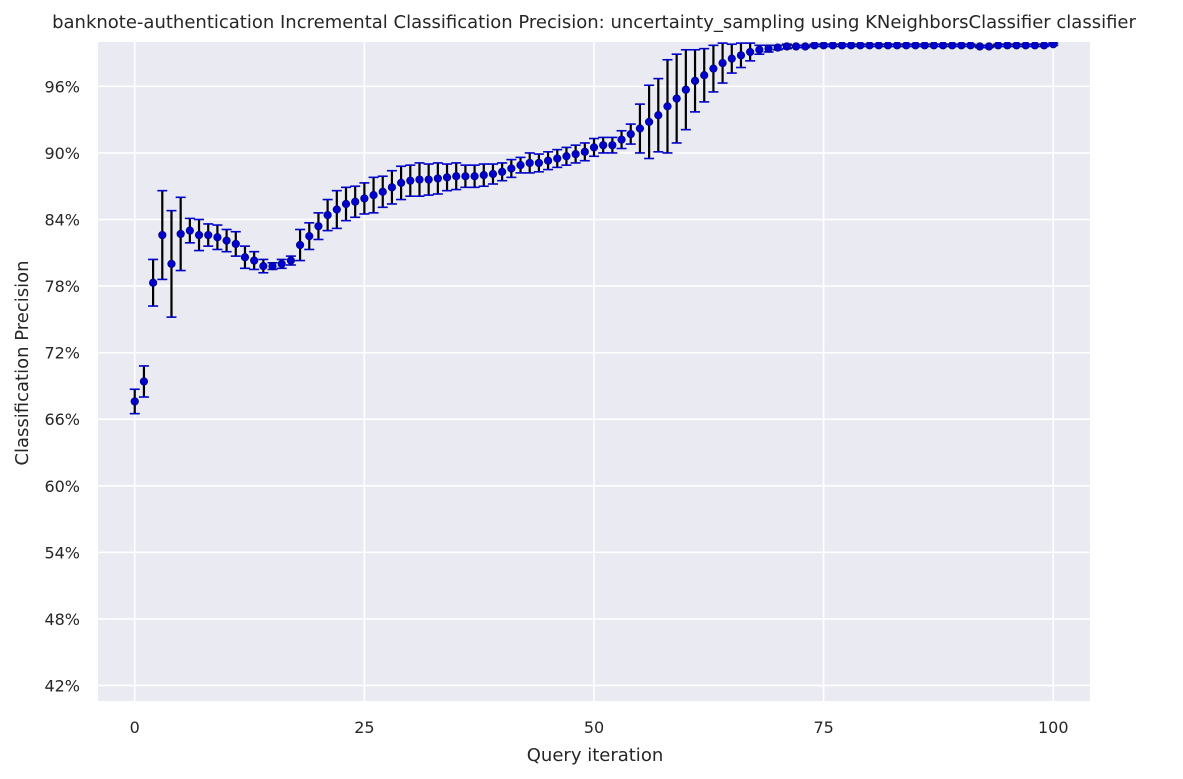 Image resolution: width=1183 pixels, height=779 pixels. I want to click on y-tick-label: 54%, so click(62, 552).